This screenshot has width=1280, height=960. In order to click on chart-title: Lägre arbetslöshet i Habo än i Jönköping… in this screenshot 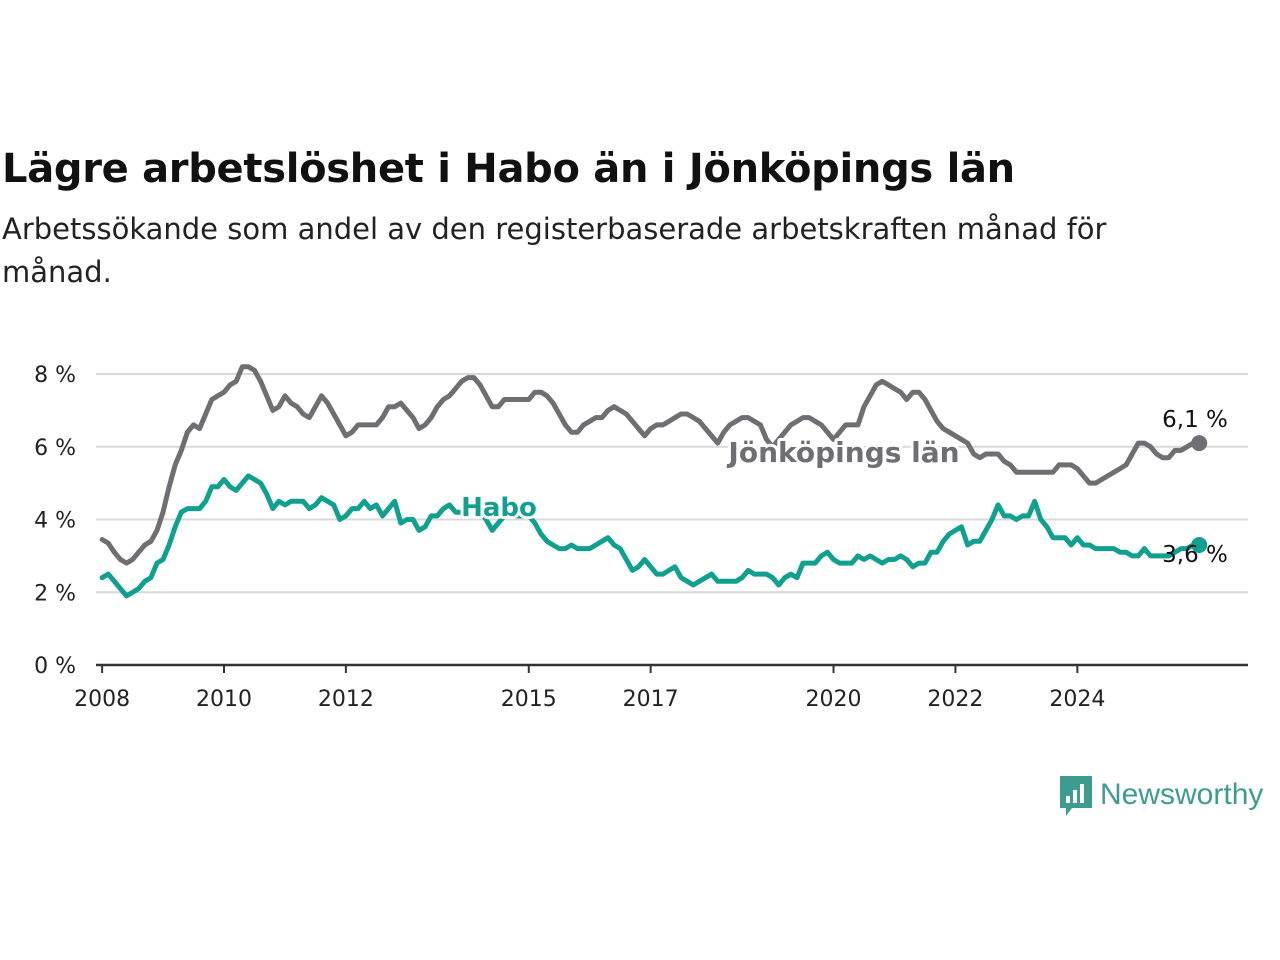, I will do `click(508, 169)`.